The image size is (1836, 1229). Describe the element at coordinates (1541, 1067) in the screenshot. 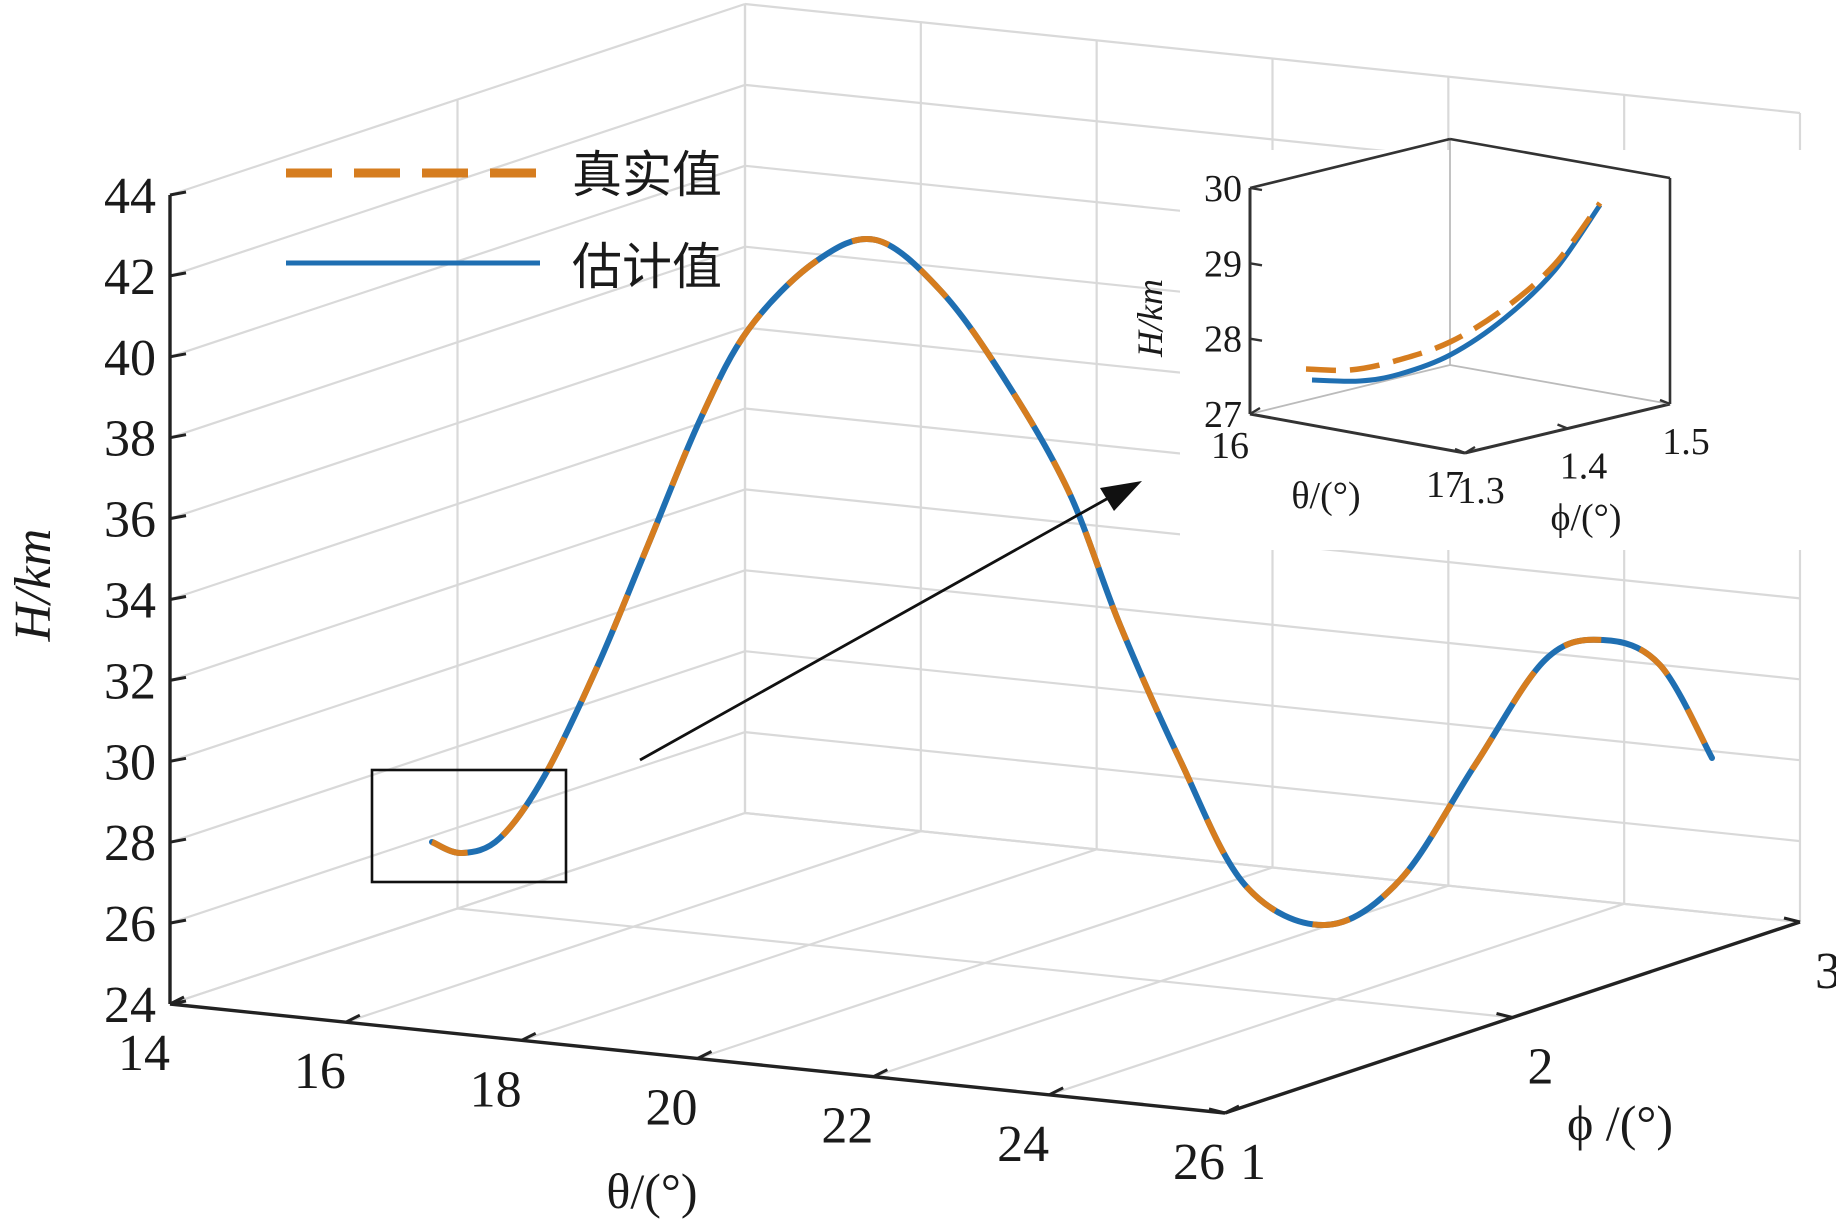

I see `y-tick-label: 2` at that location.